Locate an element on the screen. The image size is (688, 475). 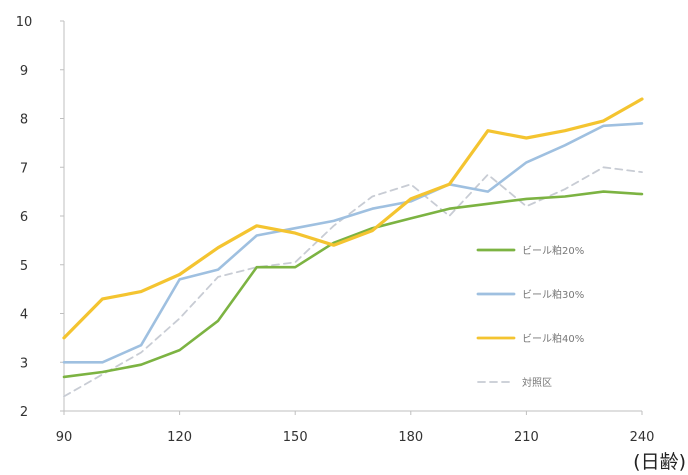
legend-label-4: 対照区 is located at coordinates (537, 382).